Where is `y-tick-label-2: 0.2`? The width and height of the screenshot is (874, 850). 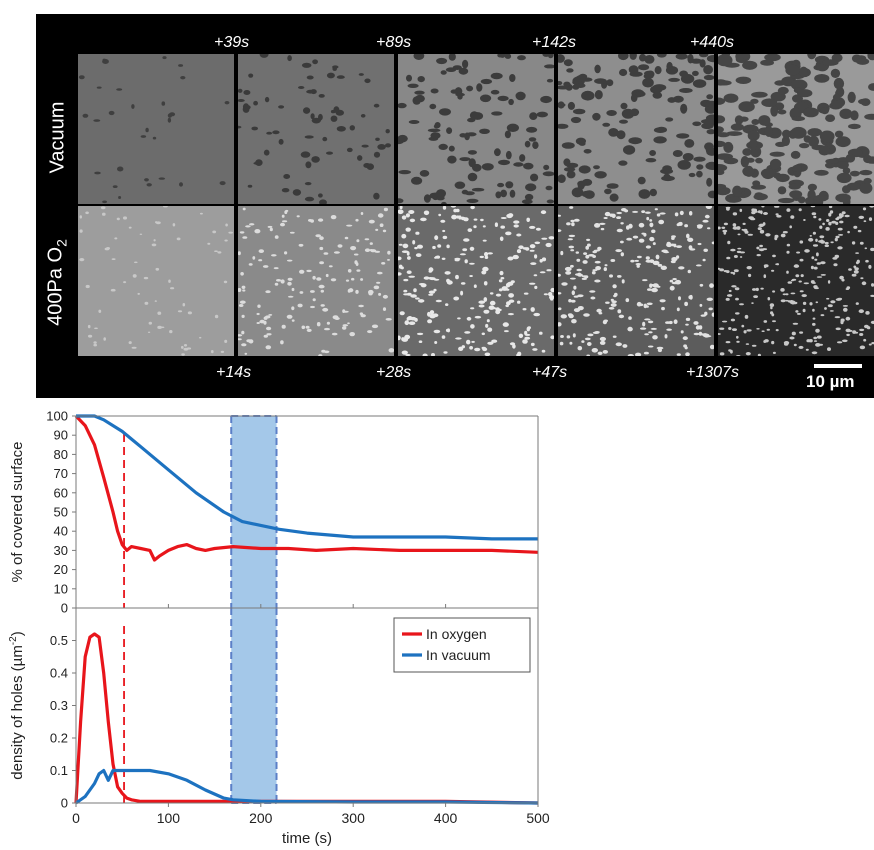
y-tick-label-2: 0.2 is located at coordinates (59, 738).